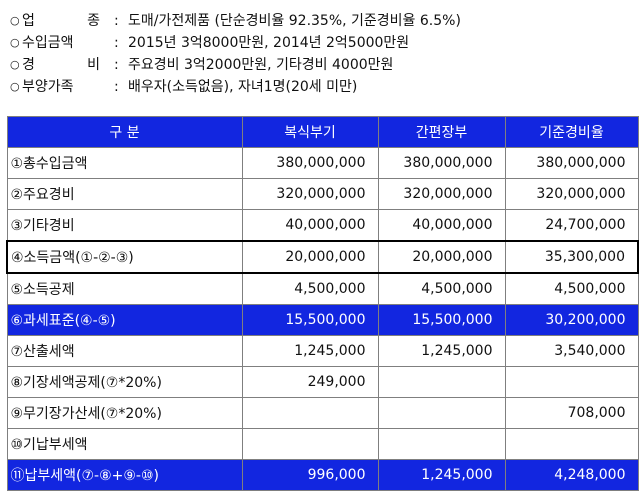 This screenshot has height=493, width=640. What do you see at coordinates (571, 351) in the screenshot?
I see `cell-standard-rate: 3,540,000` at bounding box center [571, 351].